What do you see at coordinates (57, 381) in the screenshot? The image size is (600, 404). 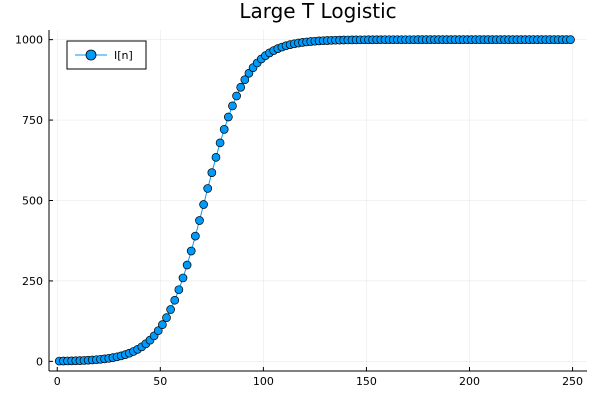 I see `x-tick-label: 0` at bounding box center [57, 381].